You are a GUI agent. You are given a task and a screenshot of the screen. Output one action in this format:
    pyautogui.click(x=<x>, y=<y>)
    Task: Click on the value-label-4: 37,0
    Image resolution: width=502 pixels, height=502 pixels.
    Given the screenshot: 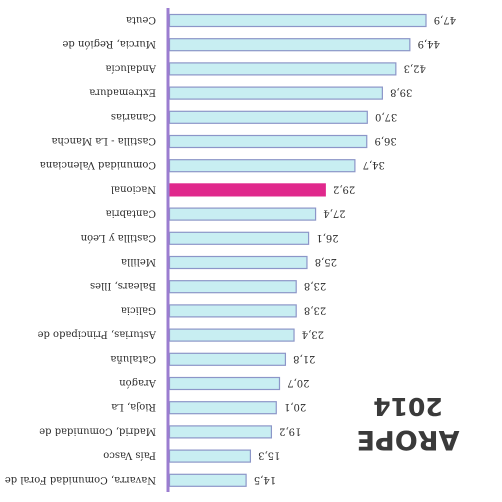 What is the action you would take?
    pyautogui.click(x=386, y=116)
    